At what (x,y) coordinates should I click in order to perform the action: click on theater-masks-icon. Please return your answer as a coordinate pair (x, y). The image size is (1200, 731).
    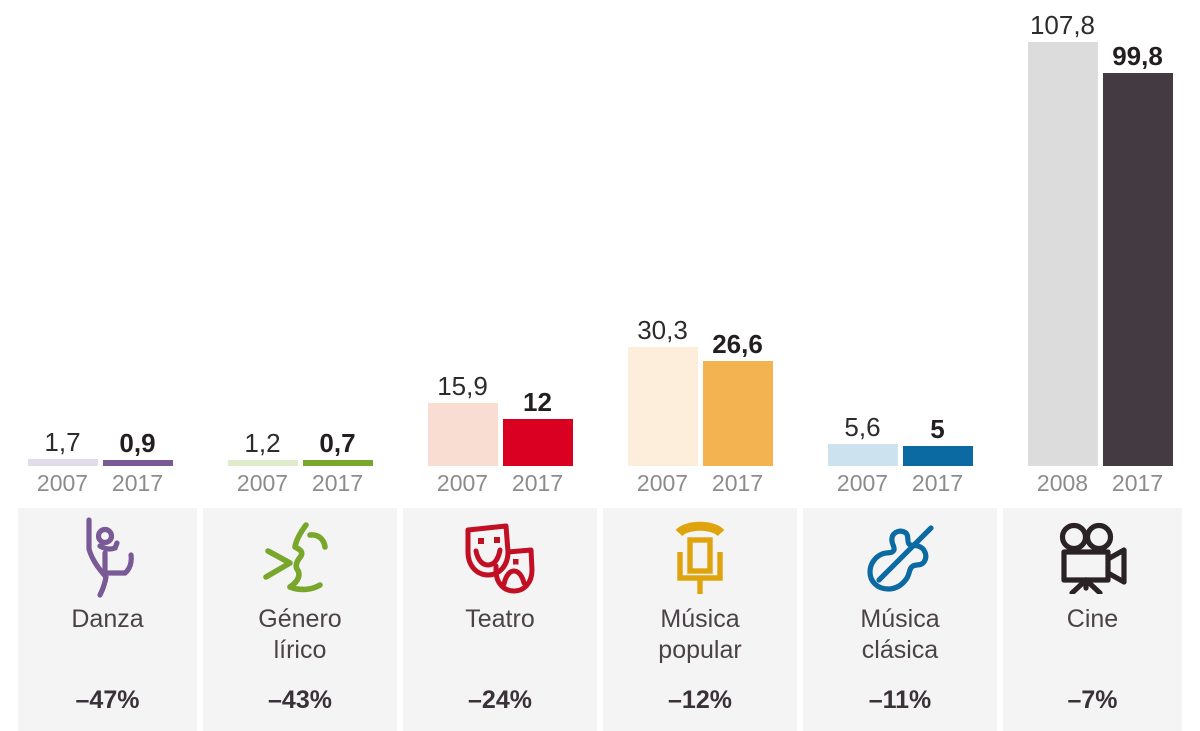
    Looking at the image, I should click on (500, 556).